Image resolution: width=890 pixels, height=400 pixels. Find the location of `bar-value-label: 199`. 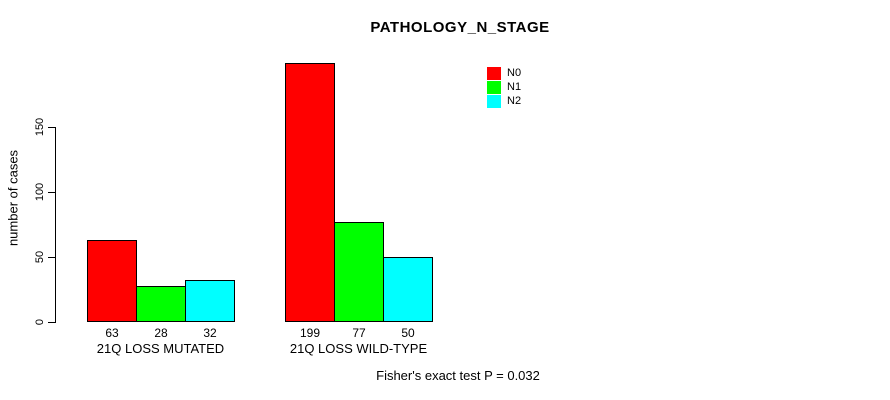

bar-value-label: 199 is located at coordinates (310, 333).